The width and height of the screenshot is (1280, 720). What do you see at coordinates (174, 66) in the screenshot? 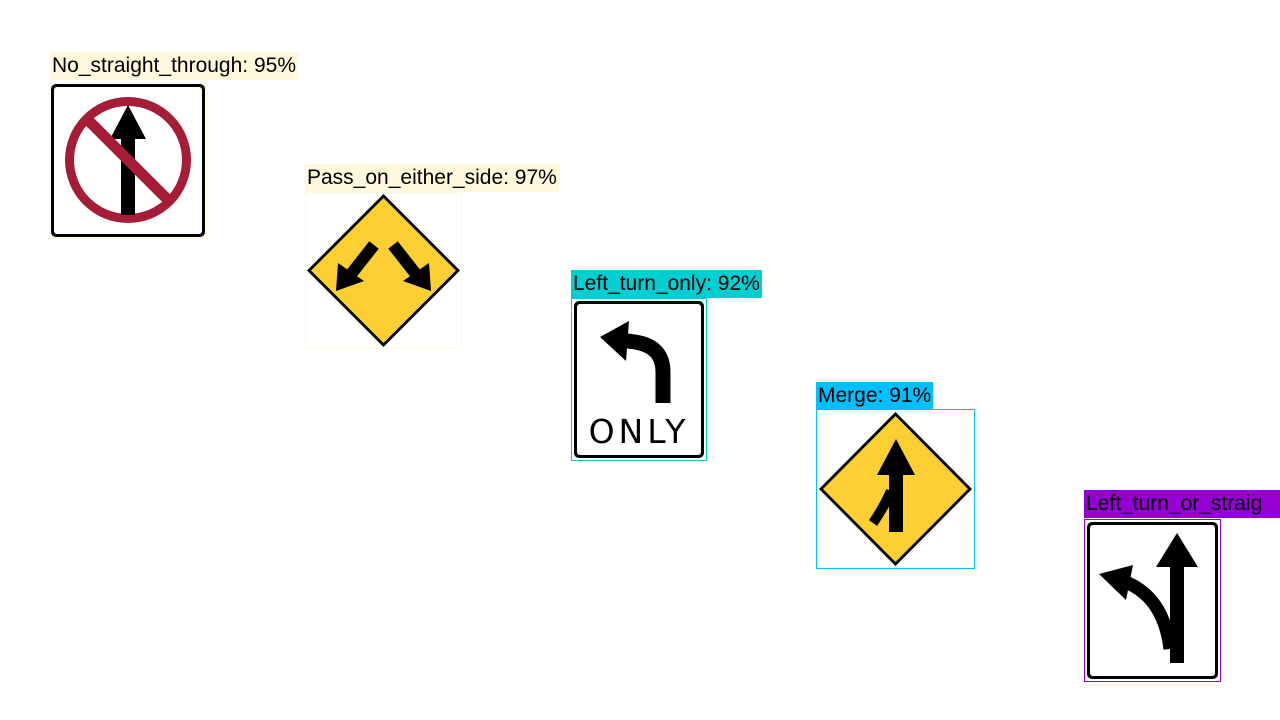
I see `detection-label: No_straight_through: 95%` at bounding box center [174, 66].